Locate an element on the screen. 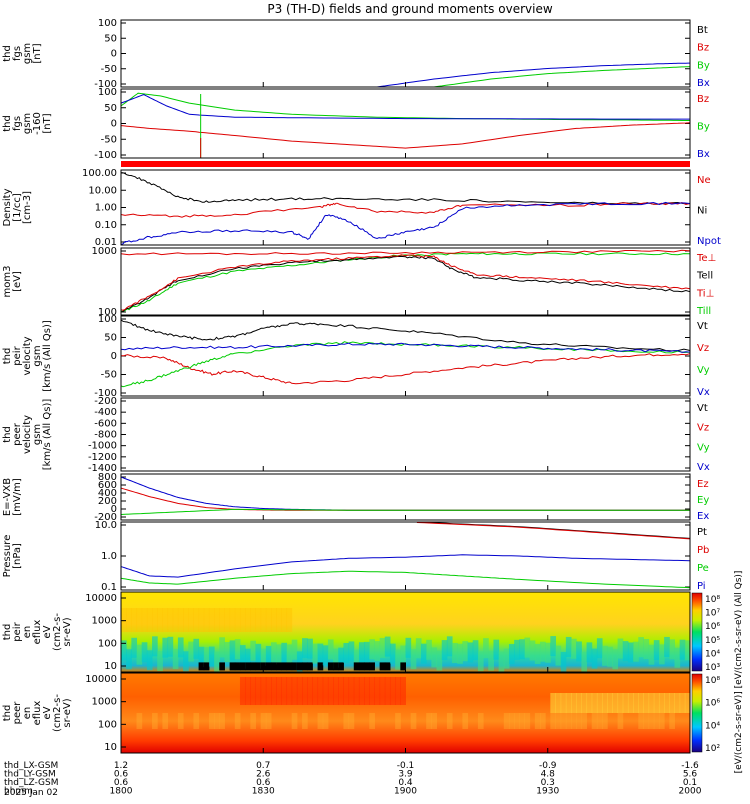  y-tick-label: -200 is located at coordinates (105, 517).